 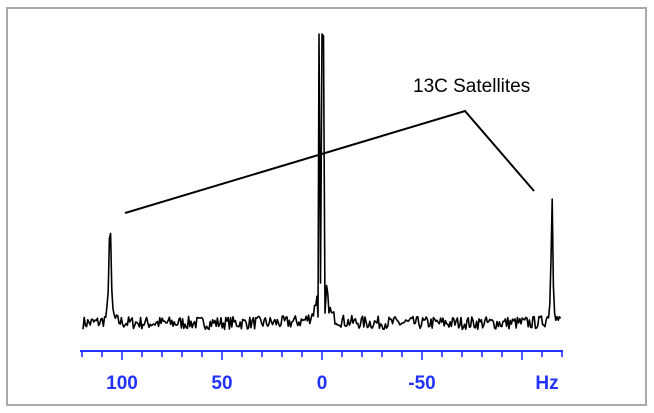 What do you see at coordinates (221, 383) in the screenshot?
I see `x-tick-label: 50` at bounding box center [221, 383].